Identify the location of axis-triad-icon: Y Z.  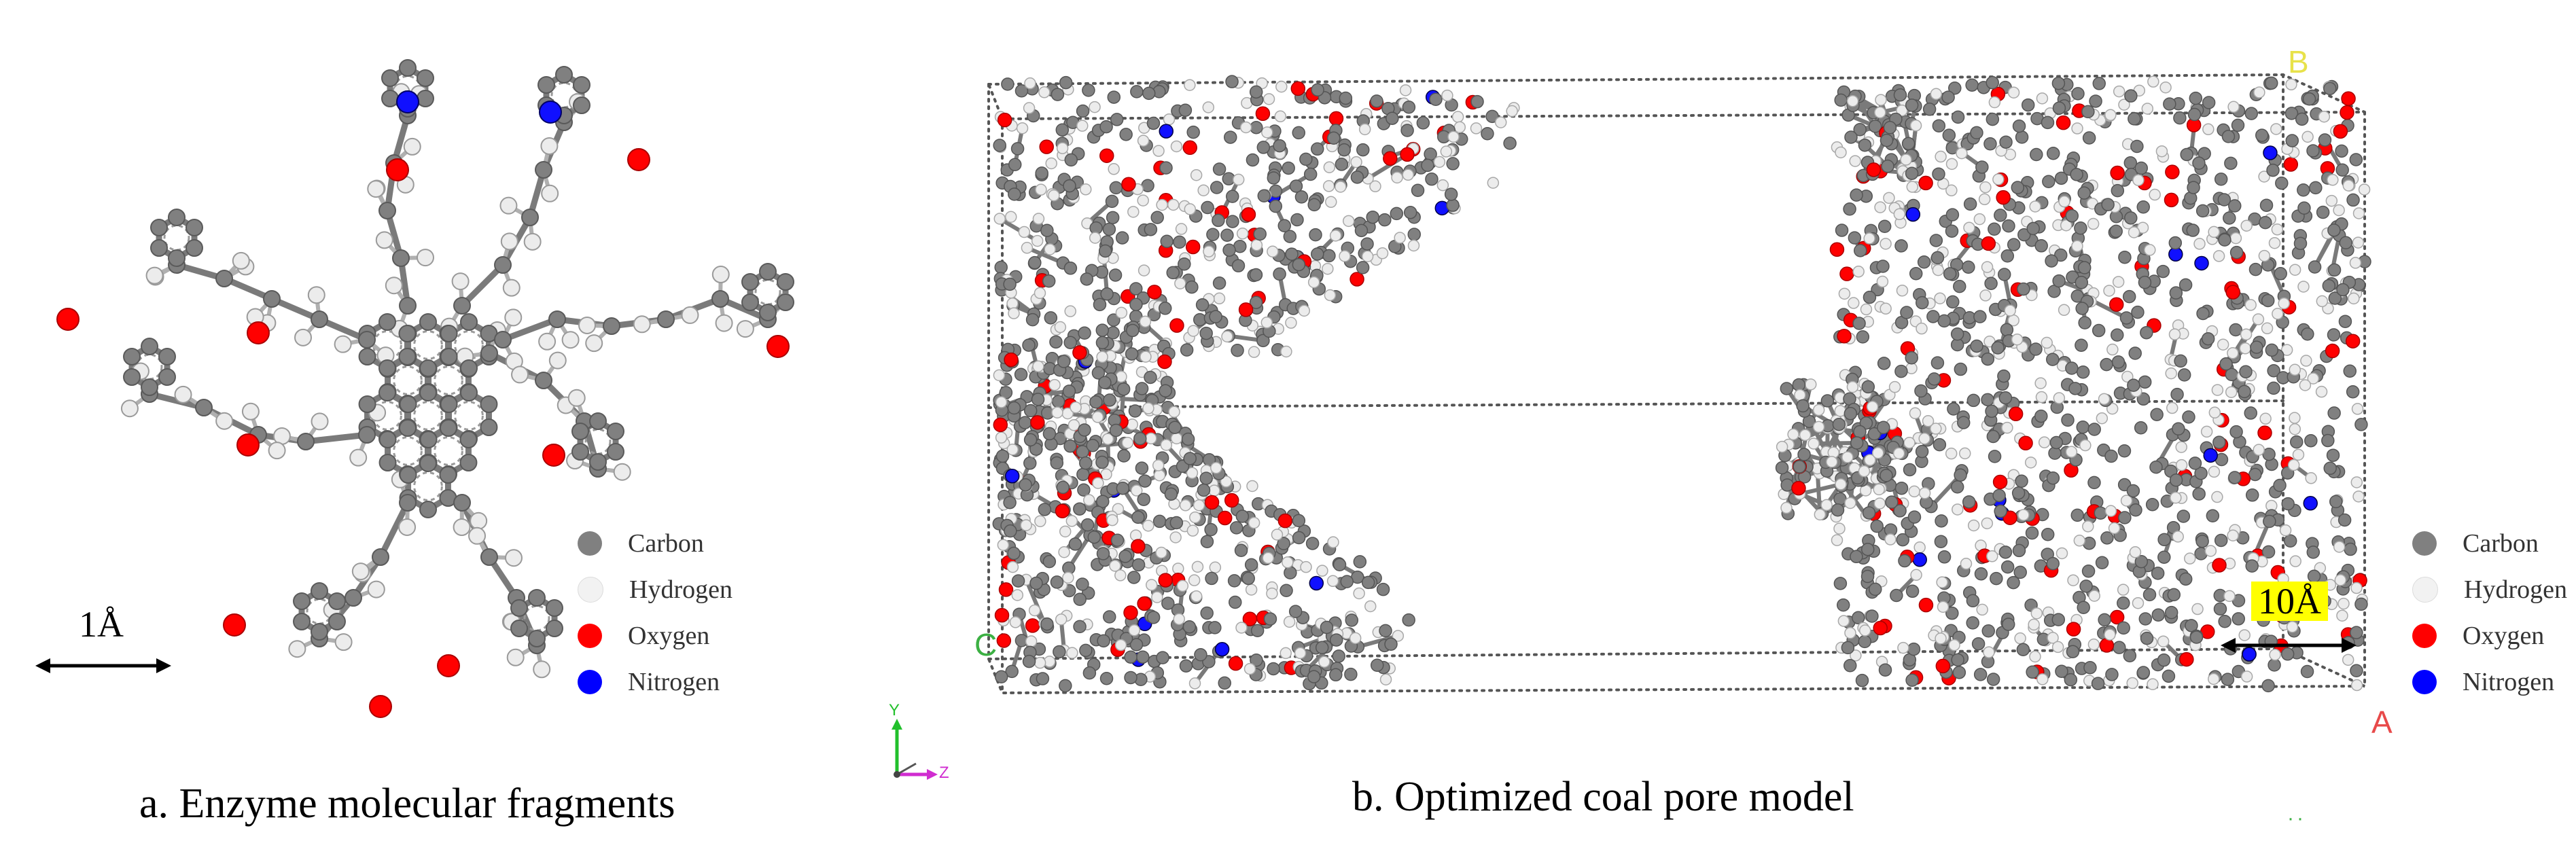
(914, 742).